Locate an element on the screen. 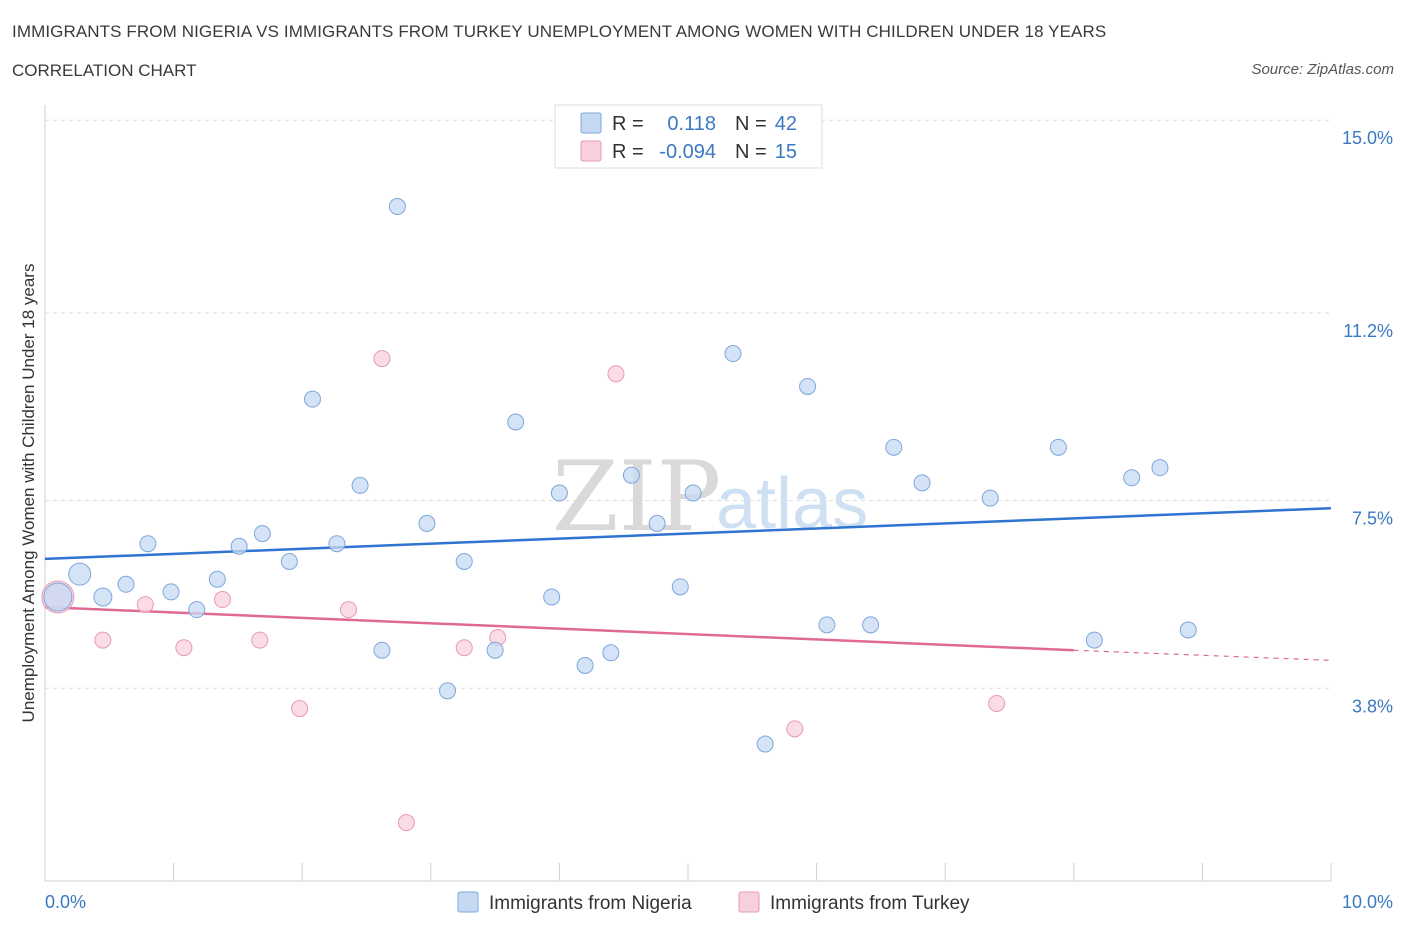  legend-swatch-turkey is located at coordinates (591, 151).